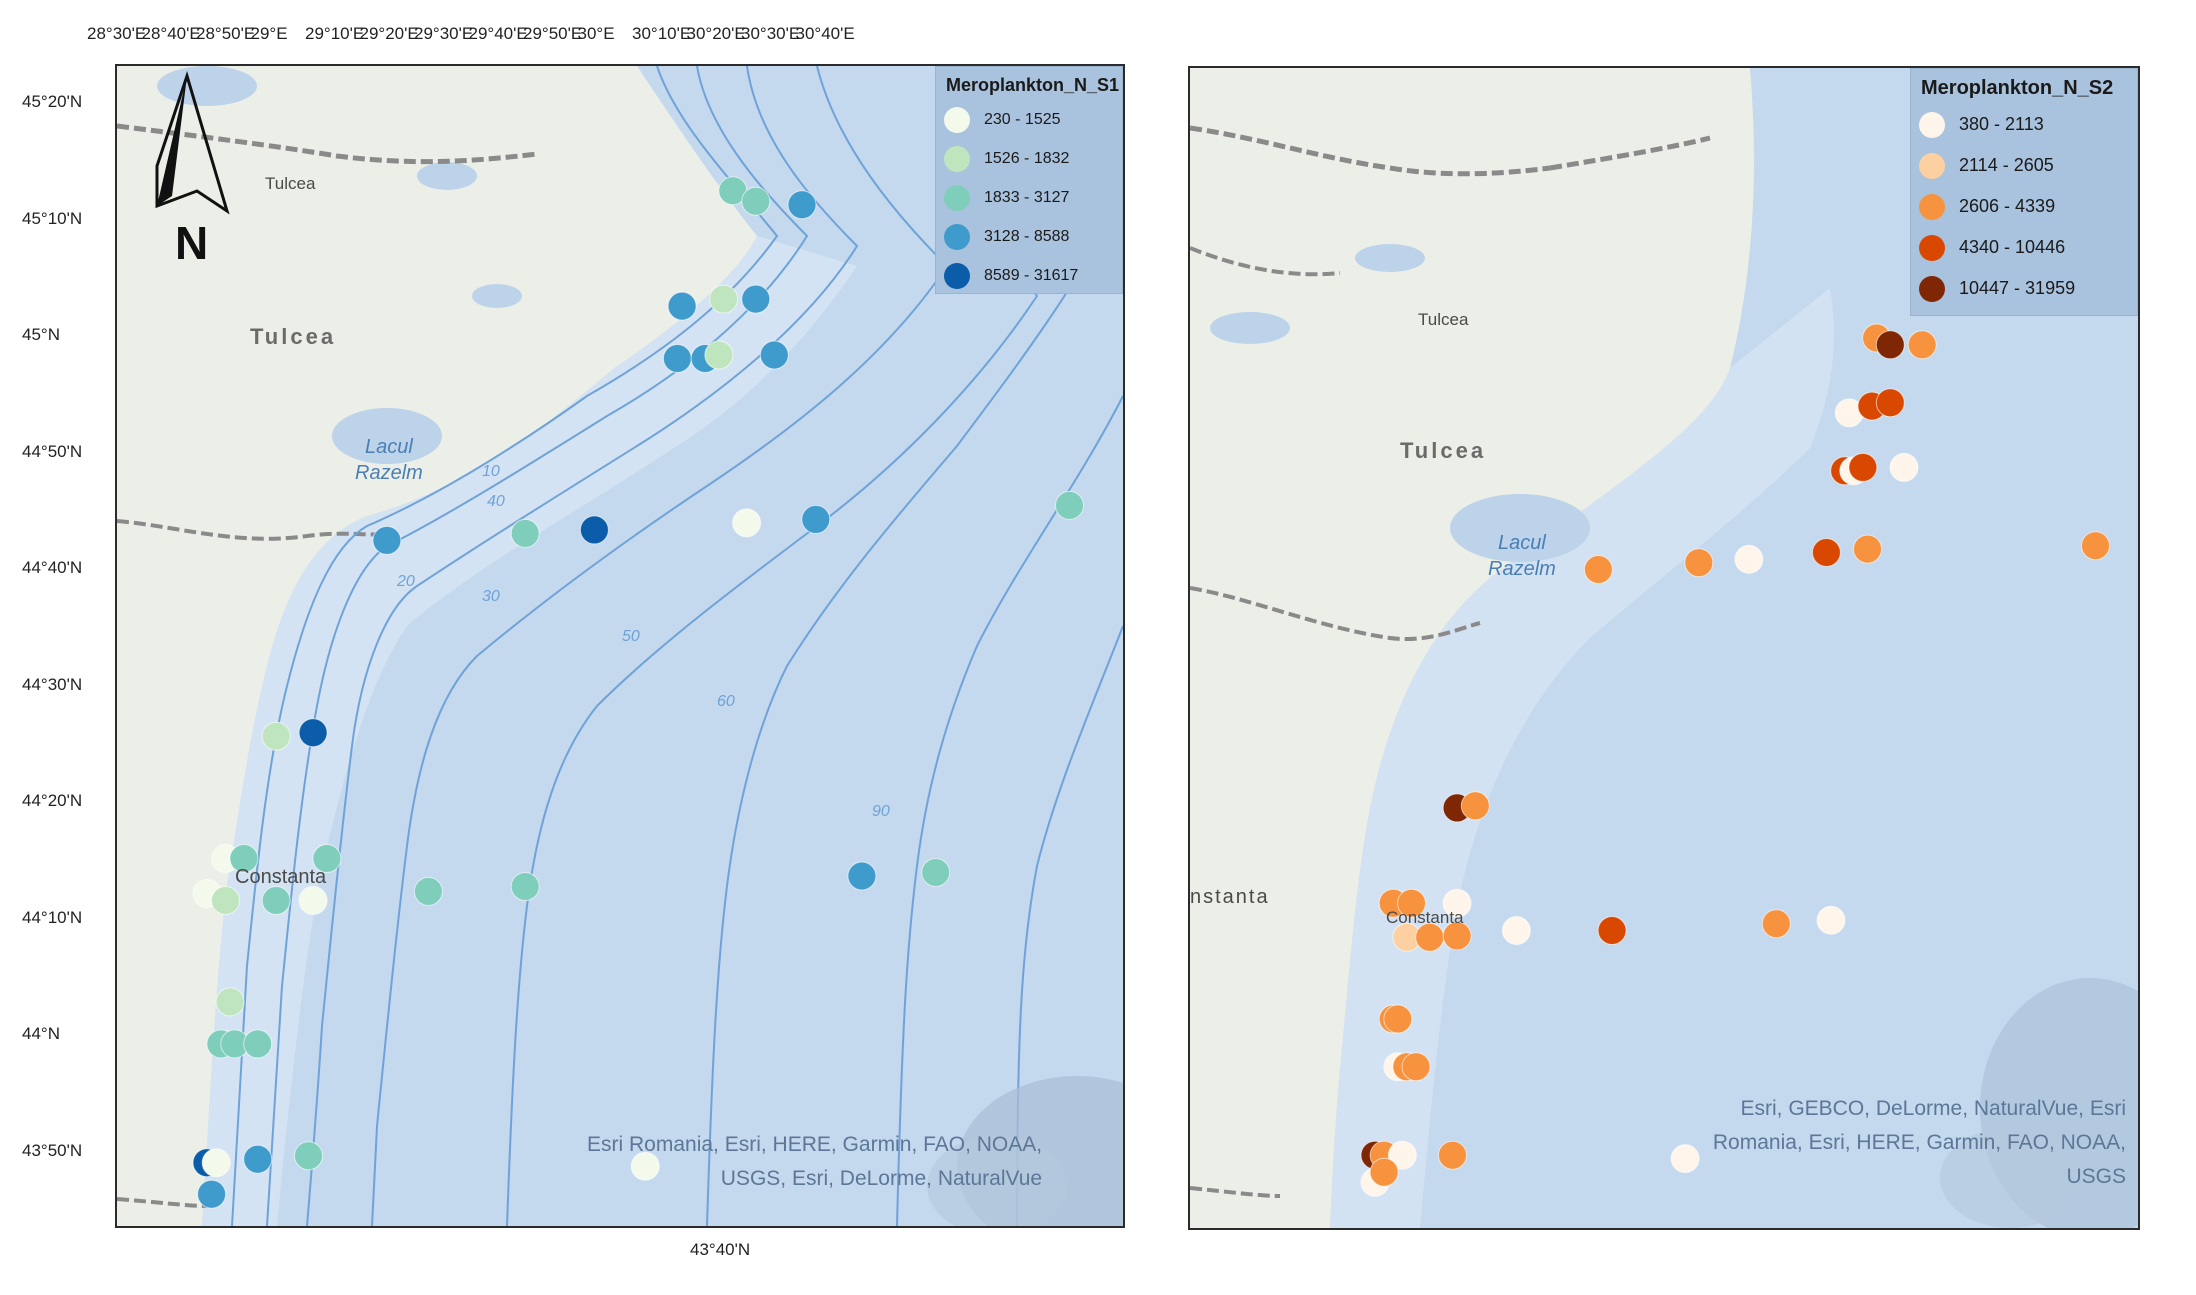  What do you see at coordinates (720, 1249) in the screenshot?
I see `bottom-latitude-label: 43°40'N` at bounding box center [720, 1249].